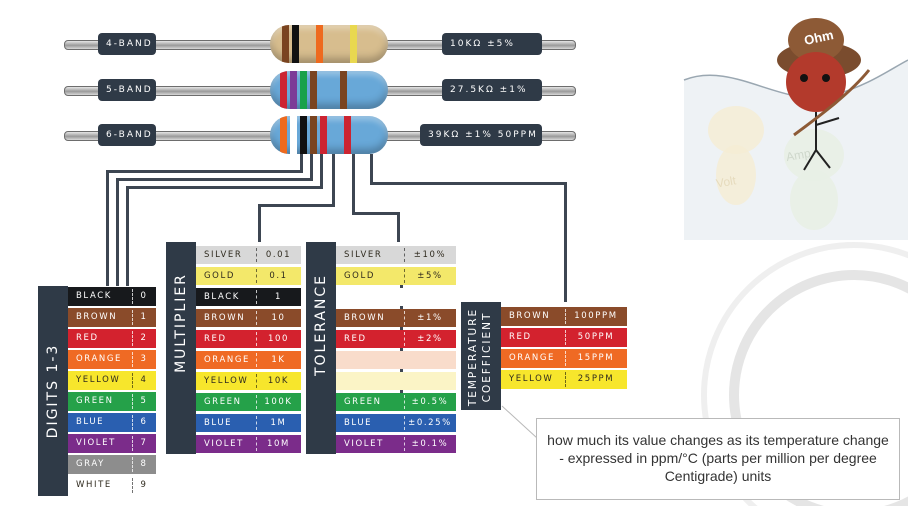  What do you see at coordinates (430, 339) in the screenshot?
I see `band-value: ±2%` at bounding box center [430, 339].